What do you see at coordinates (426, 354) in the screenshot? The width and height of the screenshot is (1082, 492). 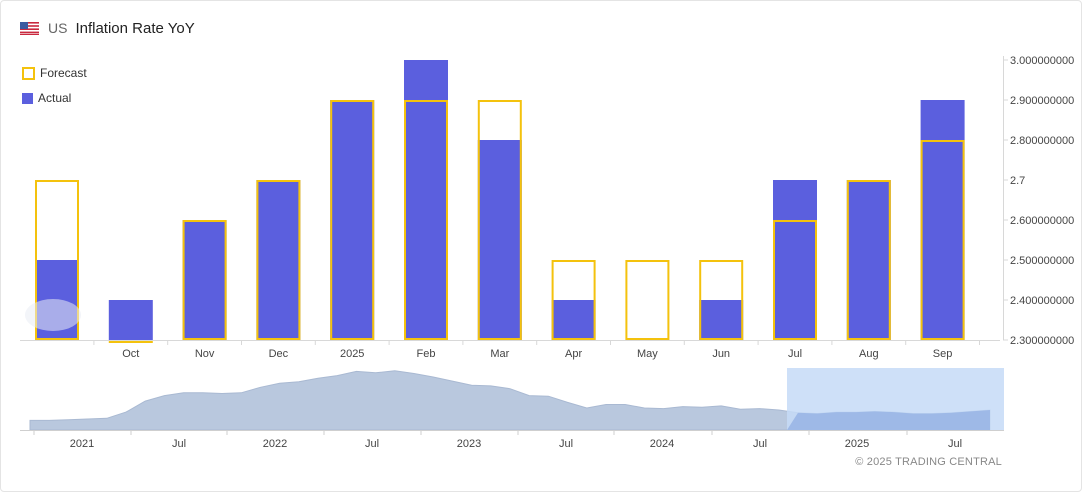 I see `x-tick-label: Feb` at bounding box center [426, 354].